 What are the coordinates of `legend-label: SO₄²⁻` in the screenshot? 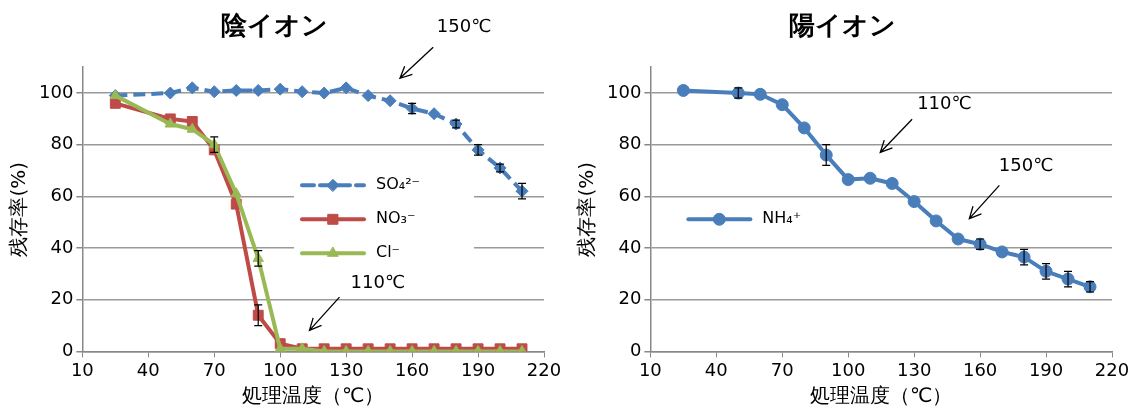 It's located at (398, 184).